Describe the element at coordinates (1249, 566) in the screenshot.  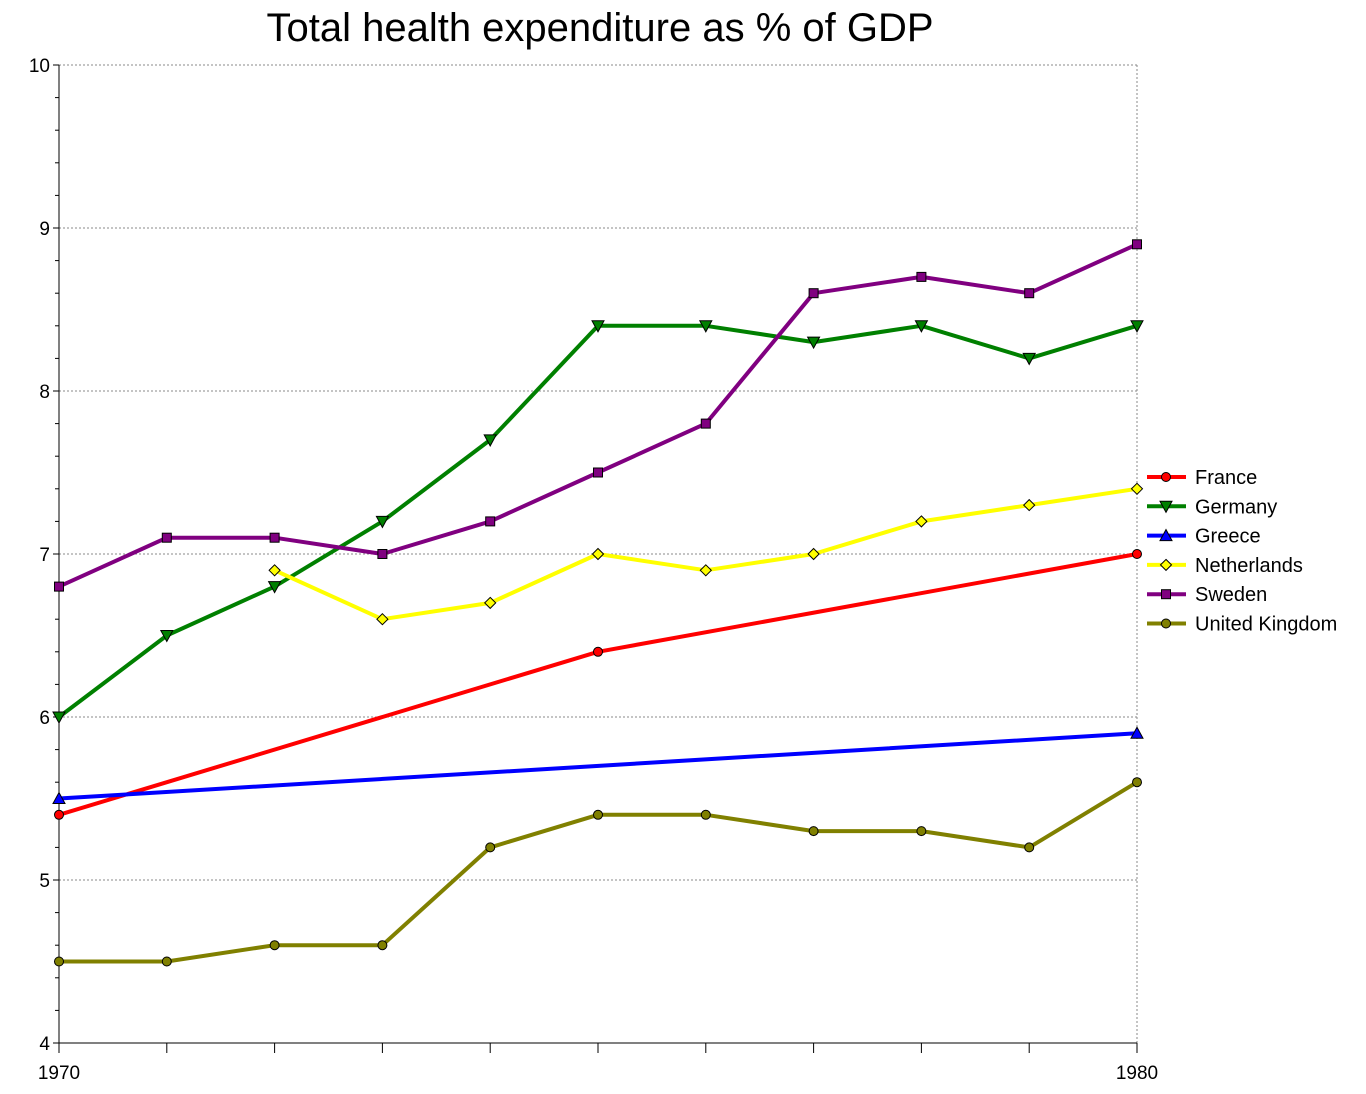
I see `legend-label: Netherlands` at that location.